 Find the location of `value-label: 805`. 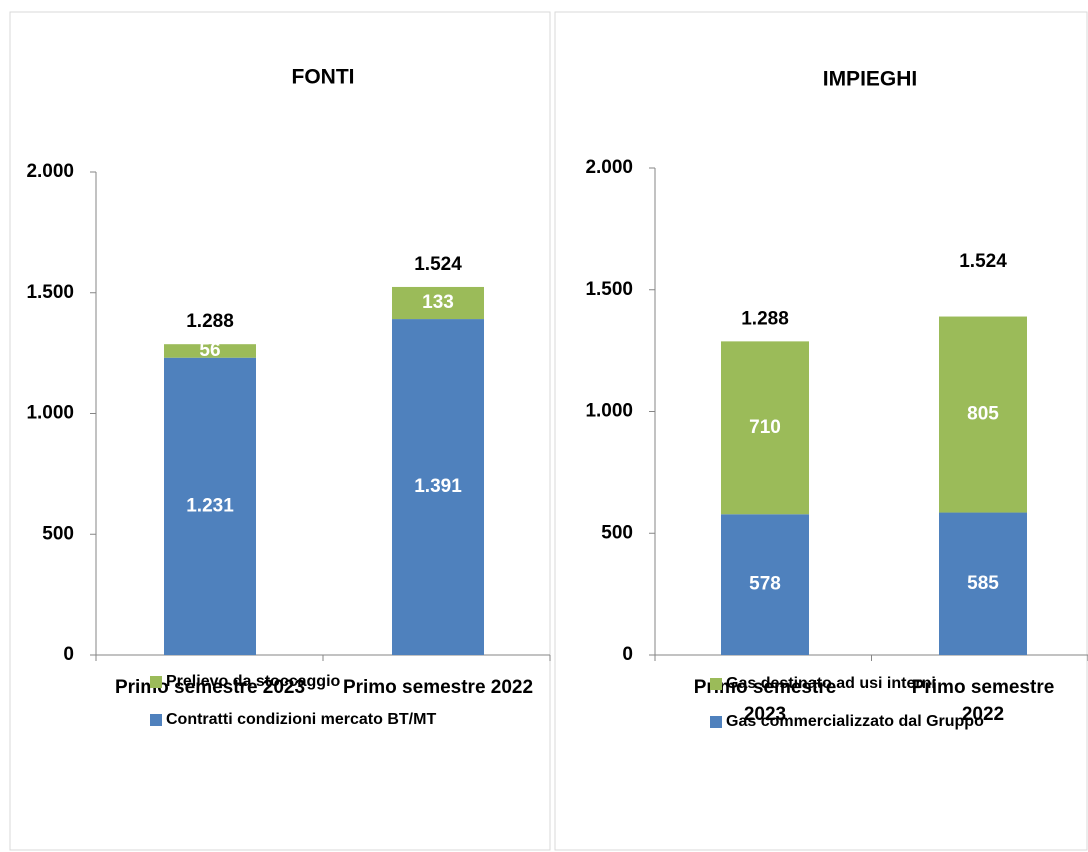

value-label: 805 is located at coordinates (983, 414).